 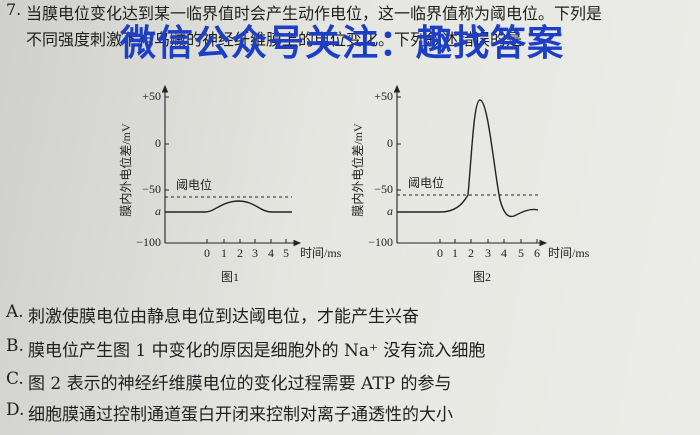 I want to click on option-text: 膜电位产生图 1 中变化的原因是细胞外的 Na⁺ 没有流入细胞, so click(x=257, y=351).